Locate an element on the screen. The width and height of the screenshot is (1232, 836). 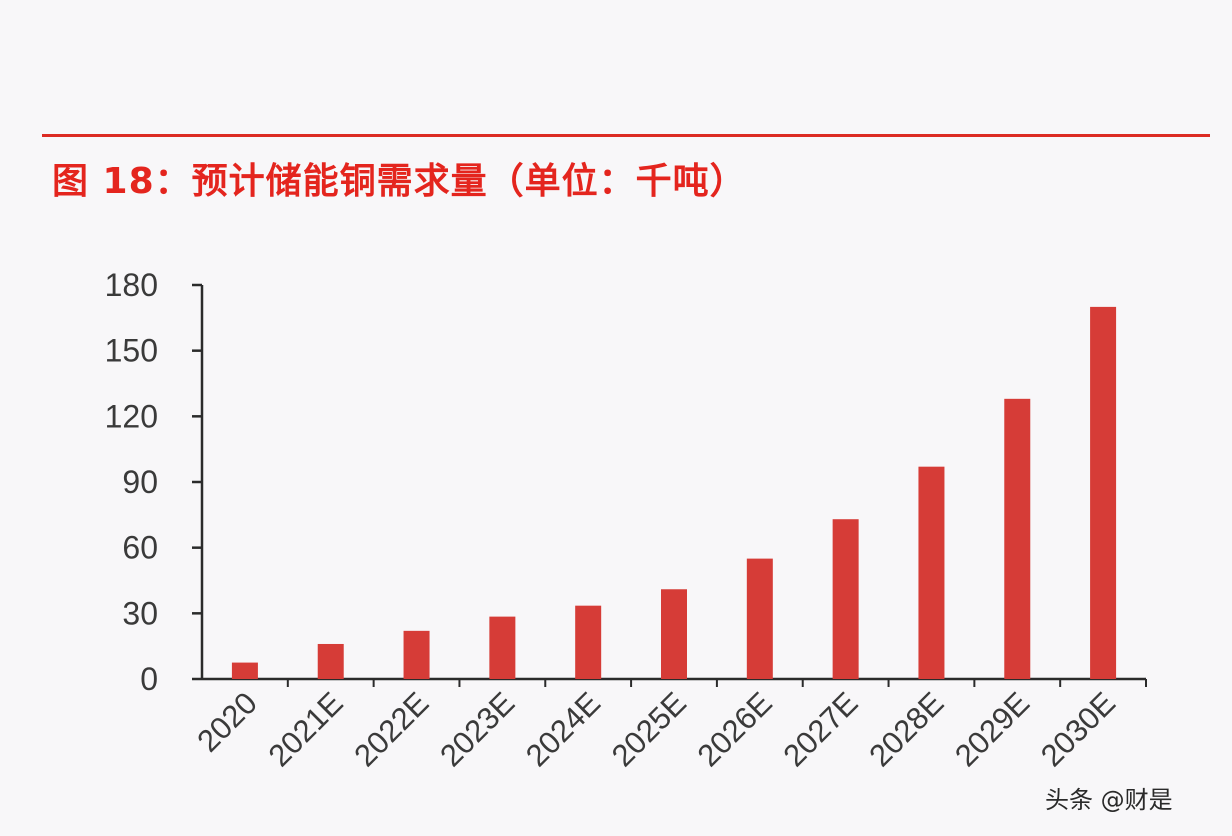
figure-title: 图 18：预计储能铜需求量（单位：千吨） is located at coordinates (399, 181).